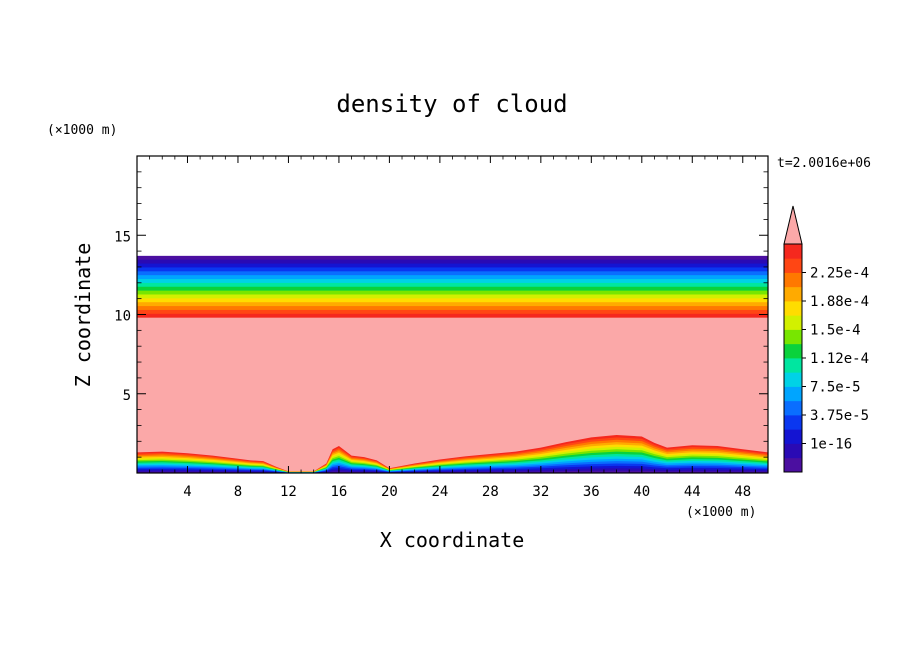 Image resolution: width=904 pixels, height=654 pixels. What do you see at coordinates (187, 492) in the screenshot?
I see `x-tick-label: 4` at bounding box center [187, 492].